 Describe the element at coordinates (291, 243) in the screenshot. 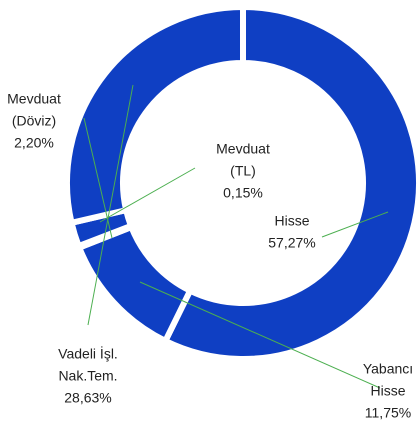

I see `value-label: 57,27%` at that location.